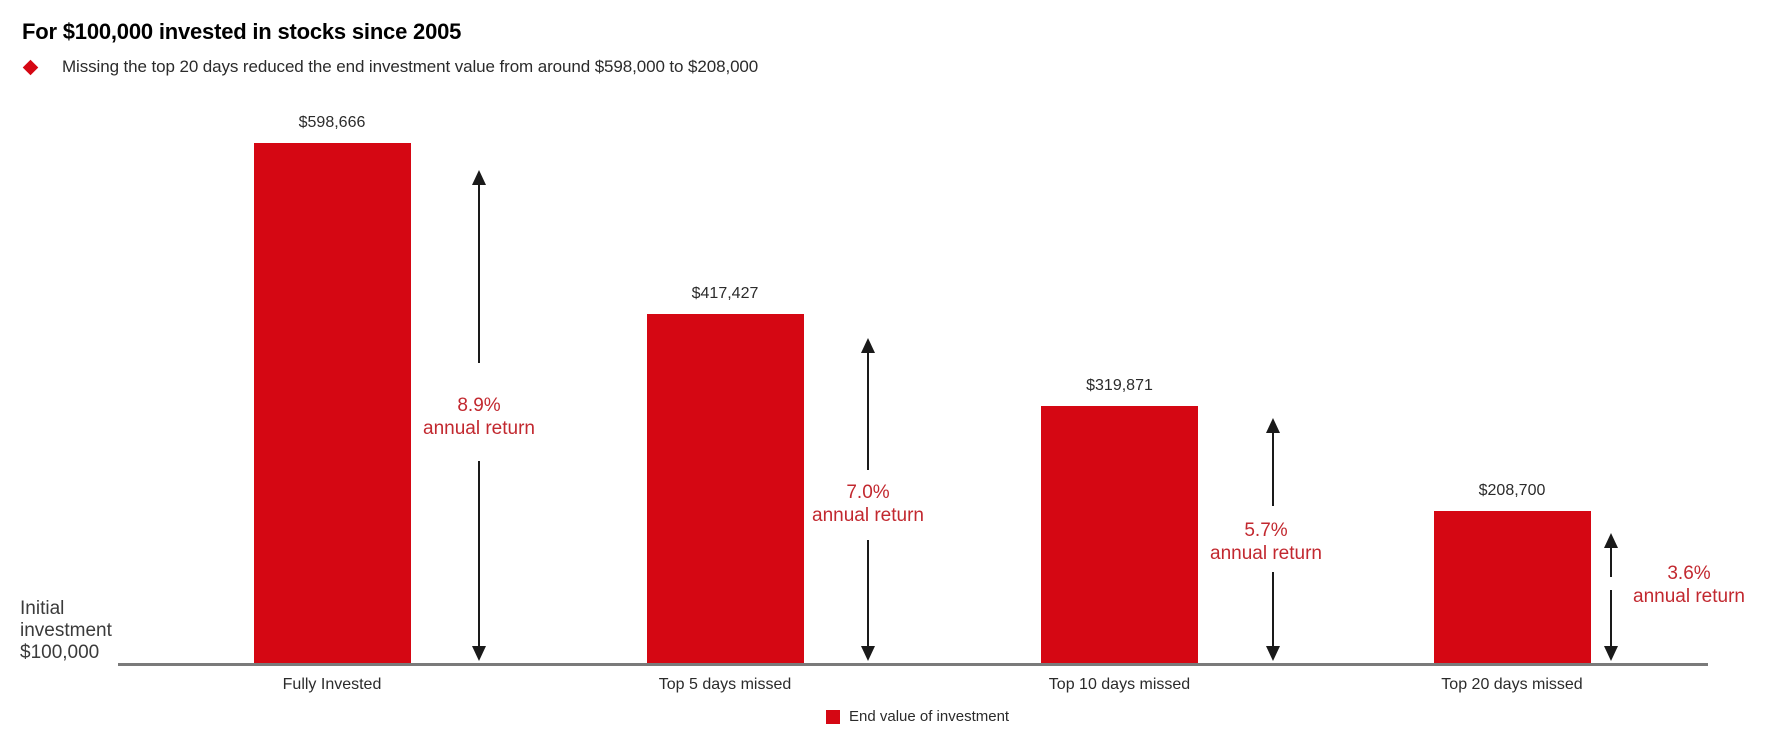  I want to click on return-arrow-down-head-top-5-days-missed, so click(868, 653).